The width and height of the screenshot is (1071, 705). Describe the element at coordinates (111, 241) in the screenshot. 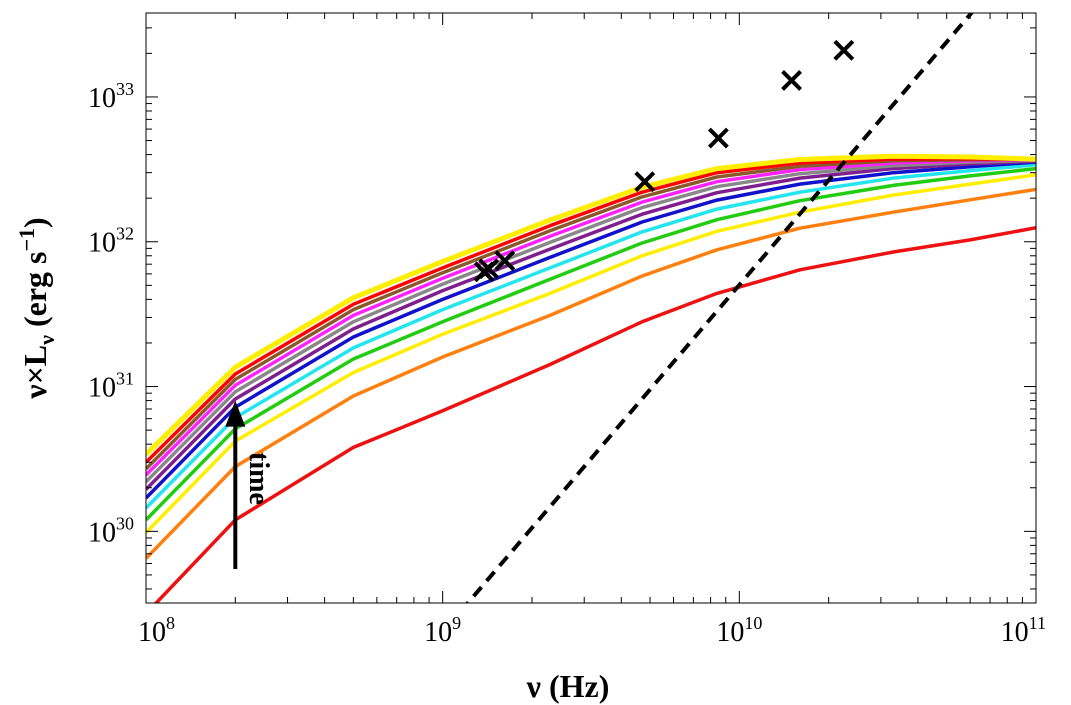

I see `y-tick-label: 1032` at that location.